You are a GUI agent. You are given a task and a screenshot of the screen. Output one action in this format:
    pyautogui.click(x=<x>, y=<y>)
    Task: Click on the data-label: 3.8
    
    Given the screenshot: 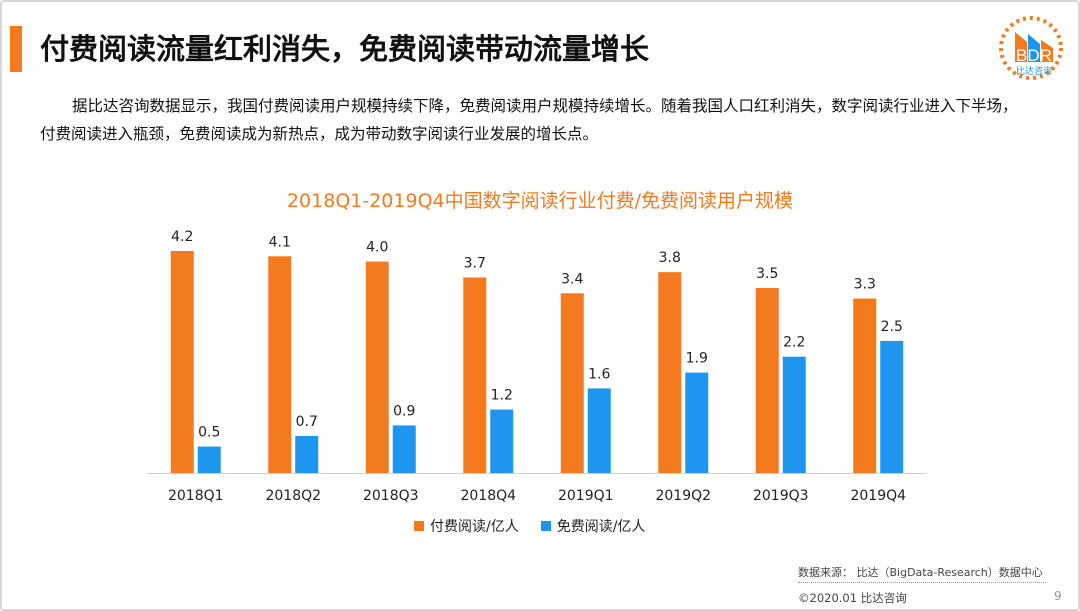 What is the action you would take?
    pyautogui.click(x=670, y=258)
    